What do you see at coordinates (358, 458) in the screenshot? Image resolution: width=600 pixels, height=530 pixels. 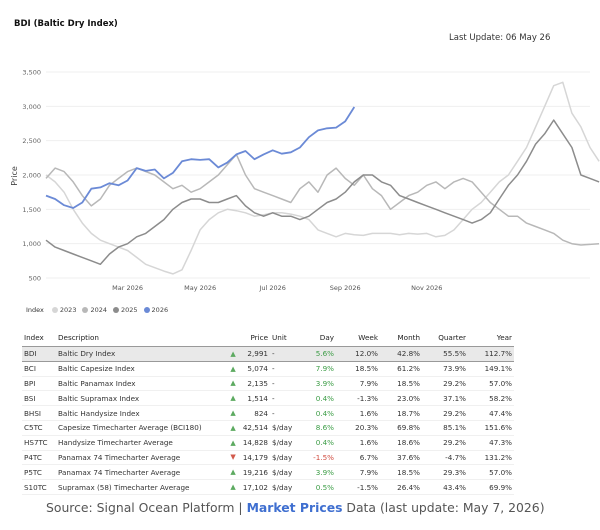 I see `cell-week: 6.7%` at bounding box center [358, 458].